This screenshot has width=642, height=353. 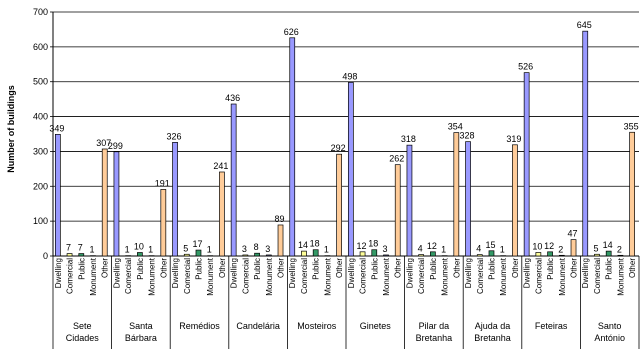 What do you see at coordinates (349, 76) in the screenshot?
I see `data-label: 498` at bounding box center [349, 76].